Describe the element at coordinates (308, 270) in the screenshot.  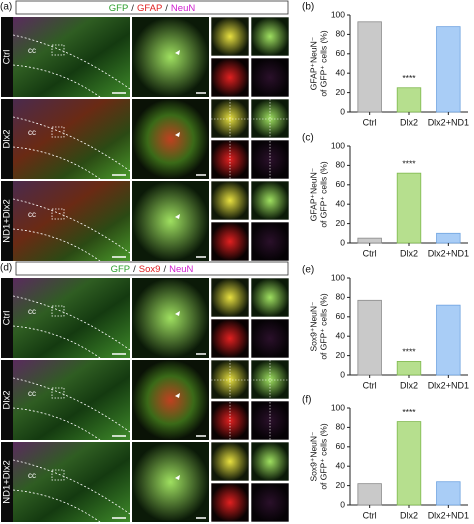
I see `panel-letter: (e)` at that location.